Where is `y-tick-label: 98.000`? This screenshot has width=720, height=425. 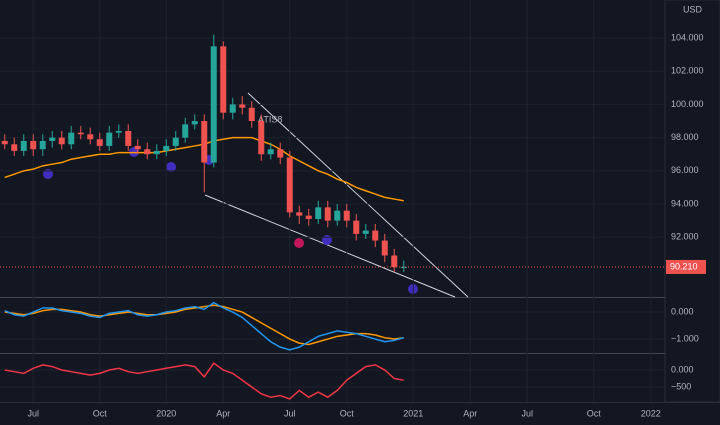 y-tick-label: 98.000 is located at coordinates (685, 137).